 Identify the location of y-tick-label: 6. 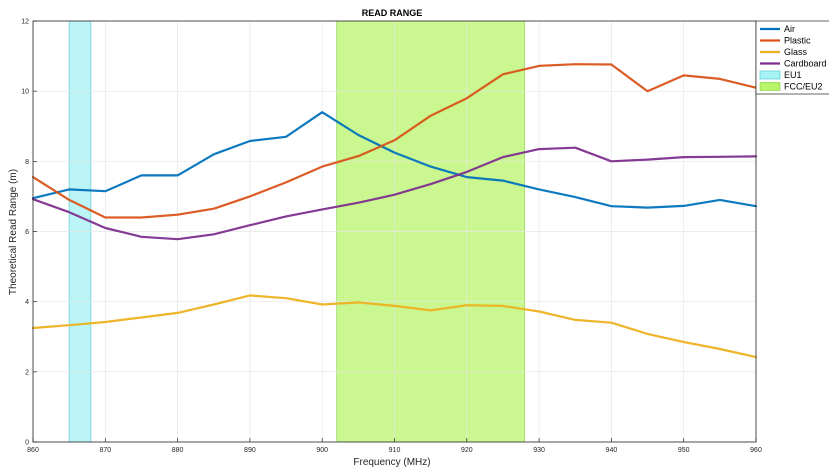
(27, 232).